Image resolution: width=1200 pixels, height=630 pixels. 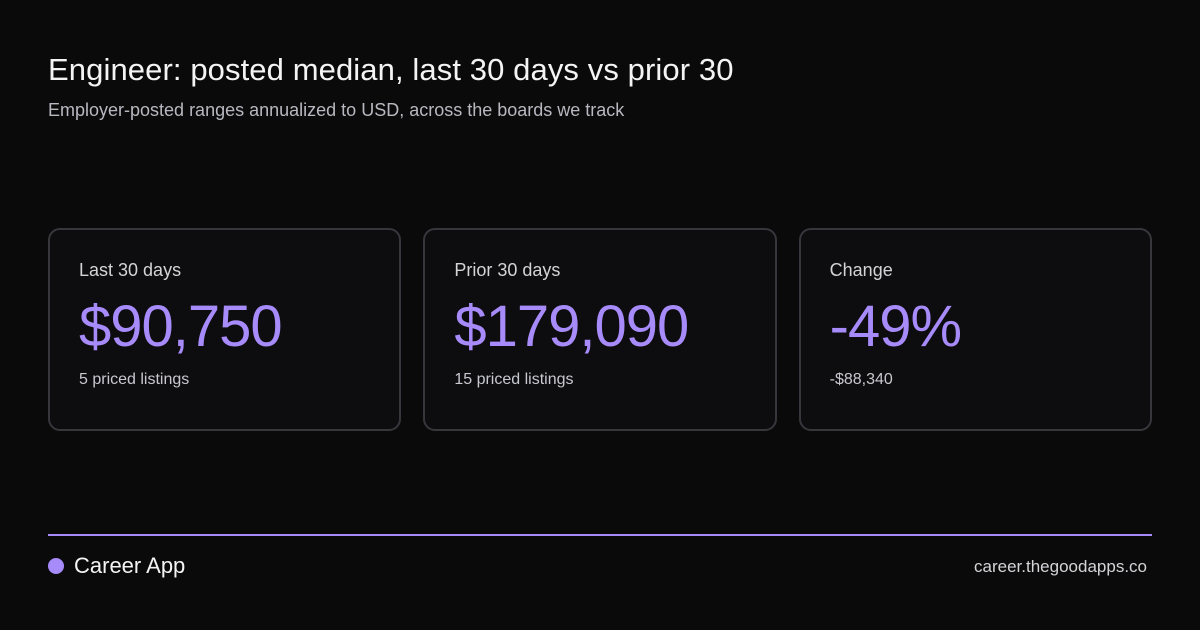 I want to click on brand: Career App, so click(x=116, y=566).